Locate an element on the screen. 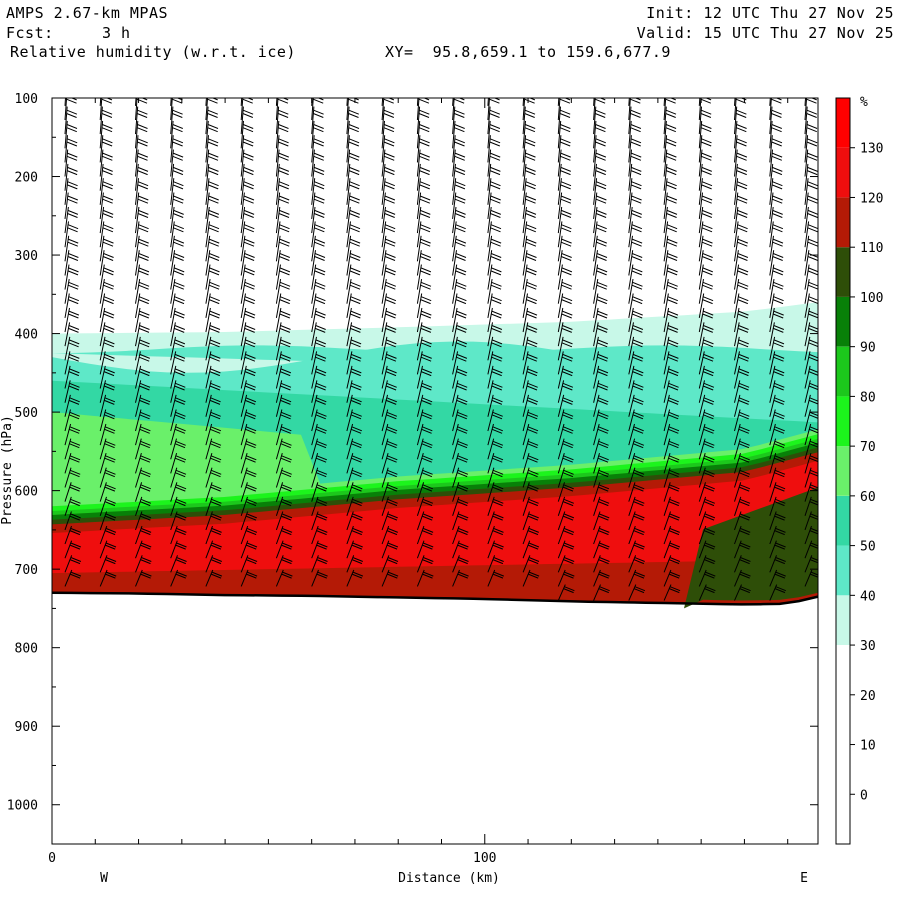  colorbar-label: 120 is located at coordinates (871, 198).